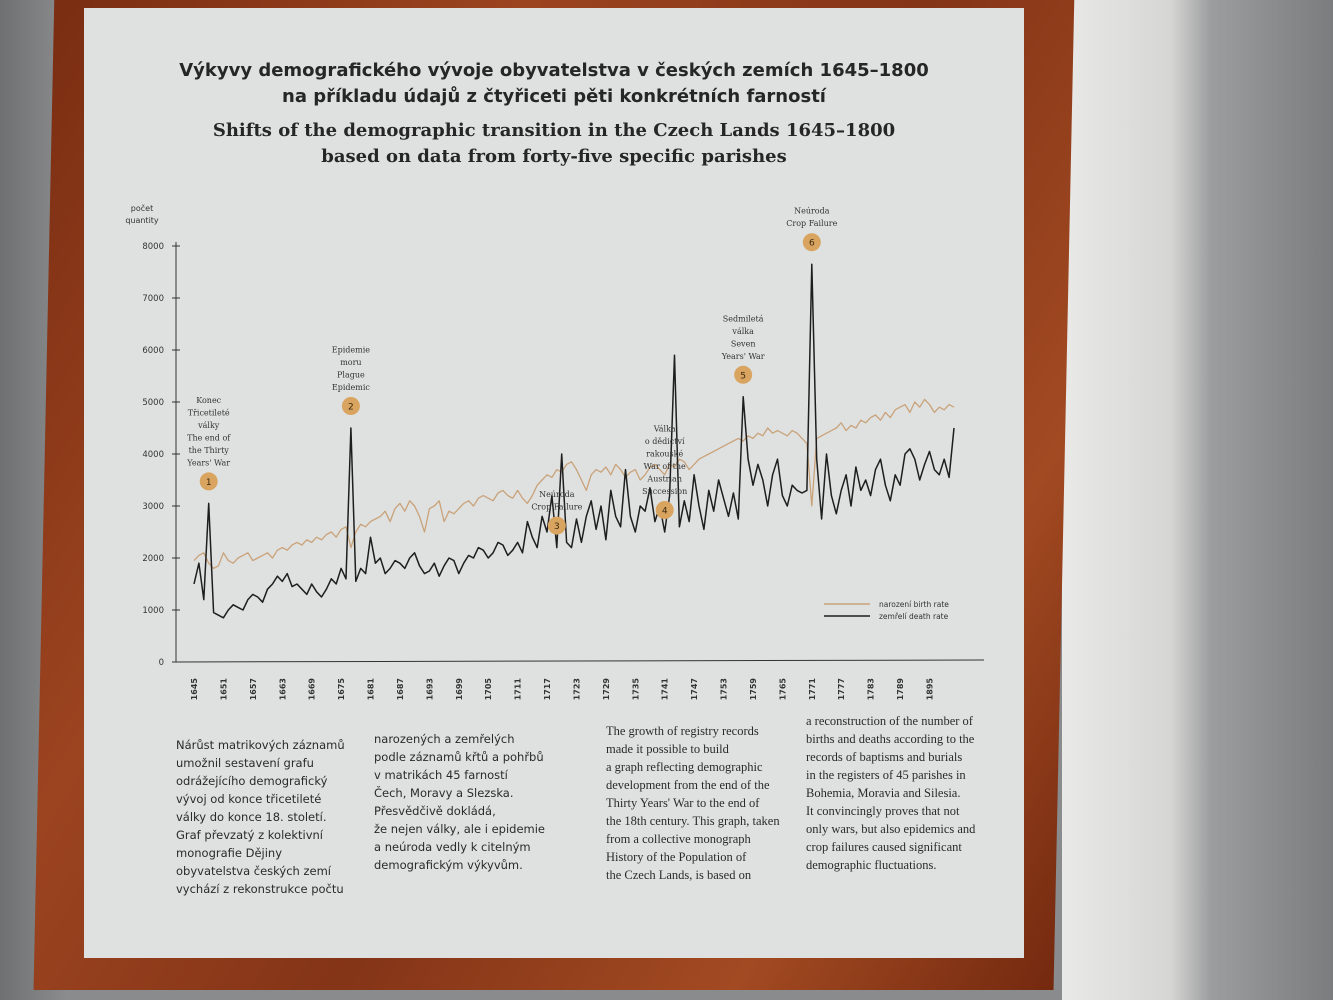 The image size is (1333, 1000). I want to click on series-line-birth, so click(574, 484).